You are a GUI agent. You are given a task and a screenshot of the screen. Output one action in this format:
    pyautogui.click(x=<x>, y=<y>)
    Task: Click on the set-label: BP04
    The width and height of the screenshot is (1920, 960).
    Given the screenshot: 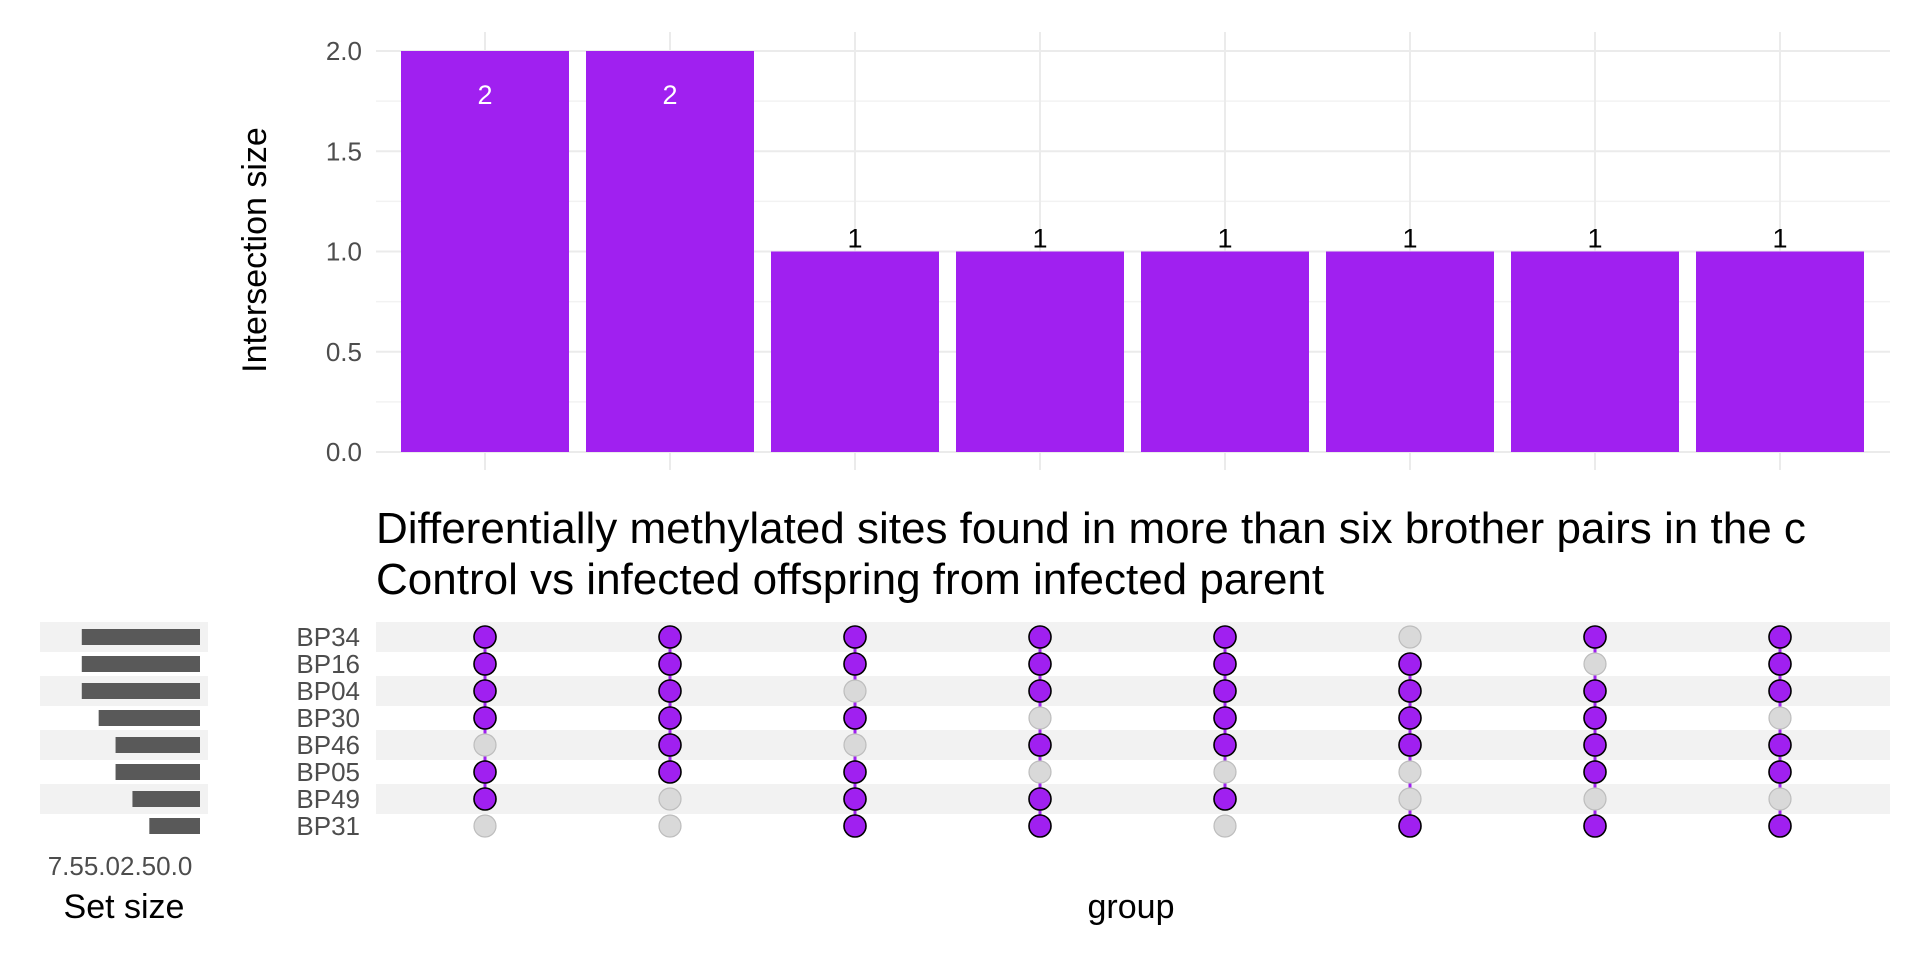 What is the action you would take?
    pyautogui.click(x=328, y=691)
    